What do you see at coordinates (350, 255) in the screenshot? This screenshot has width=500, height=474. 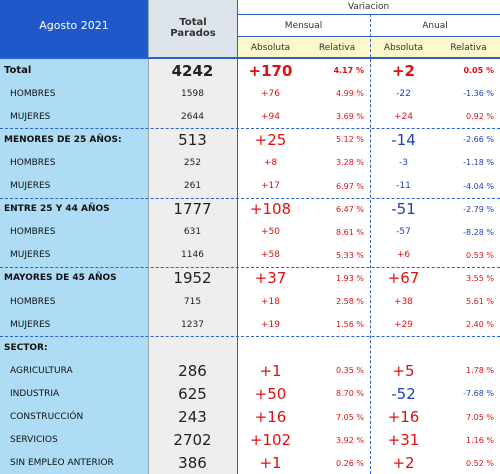 I see `relative-change: 5.33 %` at bounding box center [350, 255].